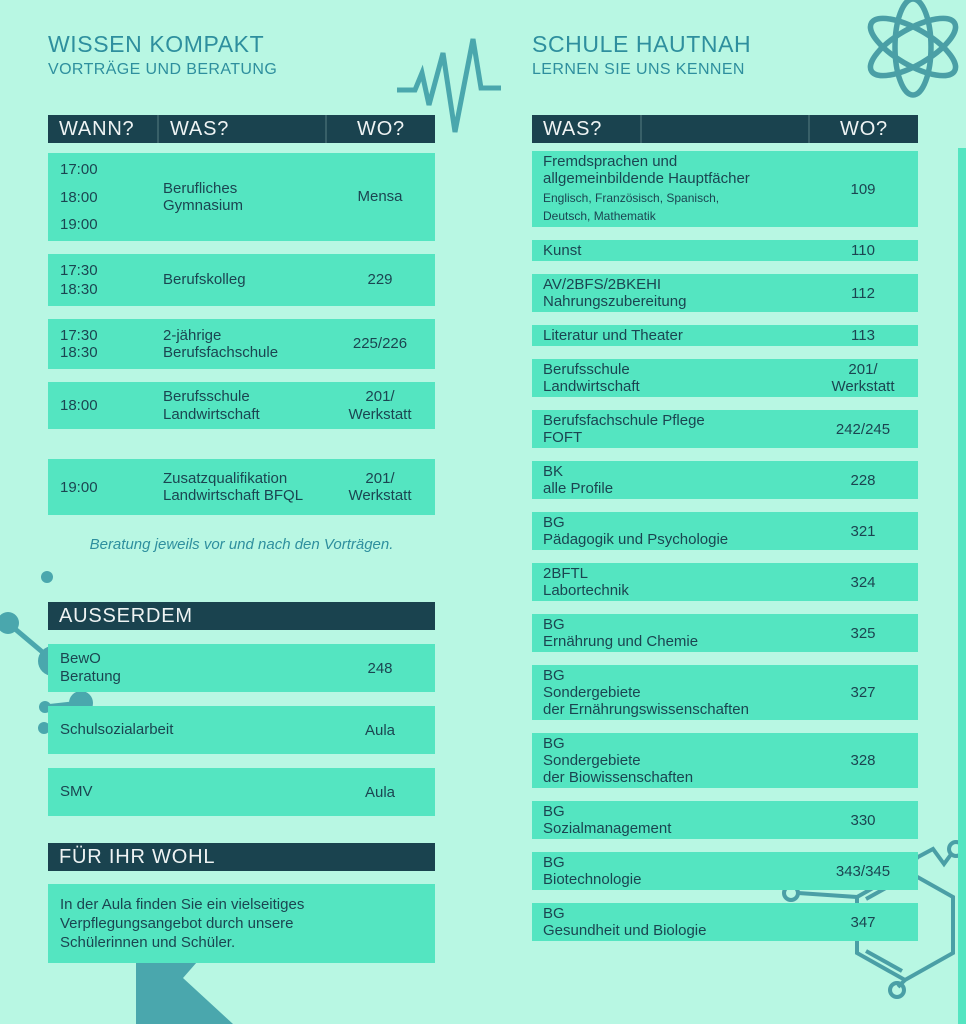  Describe the element at coordinates (863, 335) in the screenshot. I see `room-cell: 113` at that location.